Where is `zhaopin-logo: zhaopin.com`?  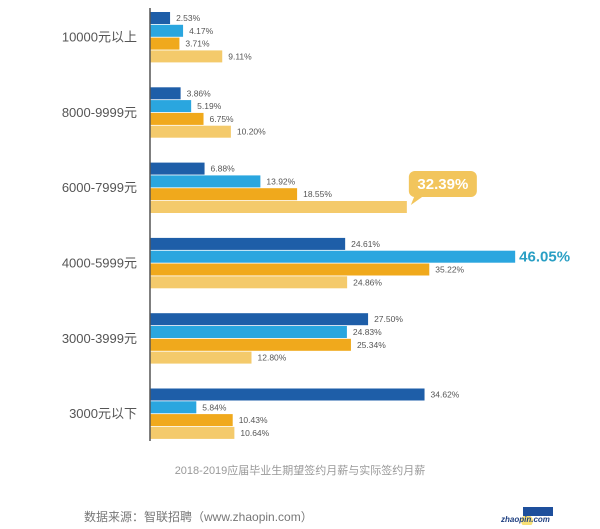 zhaopin-logo: zhaopin.com is located at coordinates (526, 516).